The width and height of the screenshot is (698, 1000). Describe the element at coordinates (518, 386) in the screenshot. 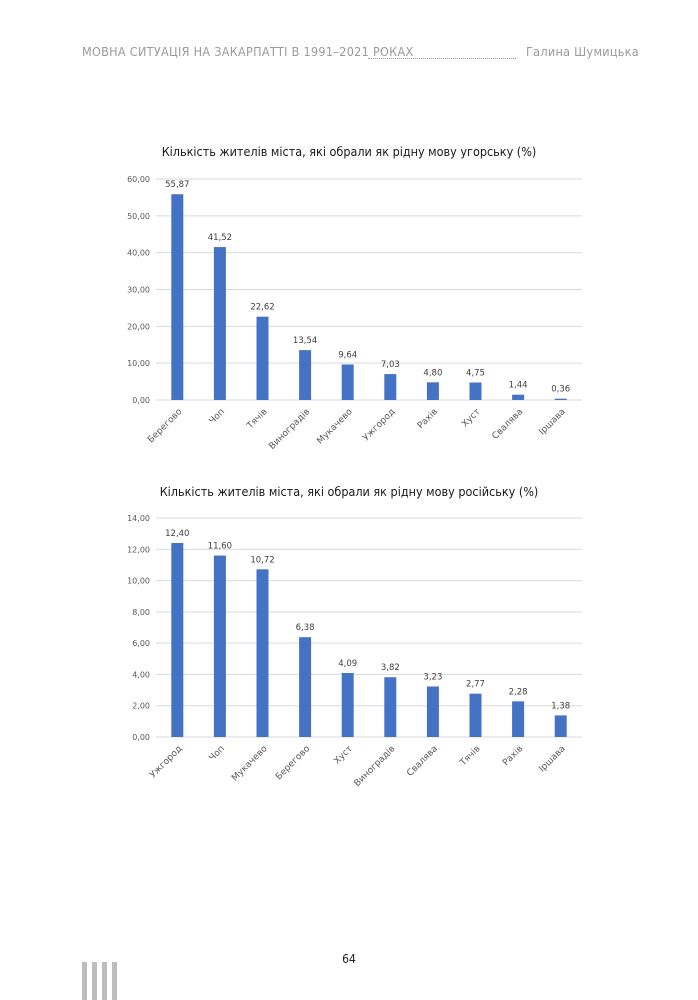

I see `data-label: 1,44` at that location.